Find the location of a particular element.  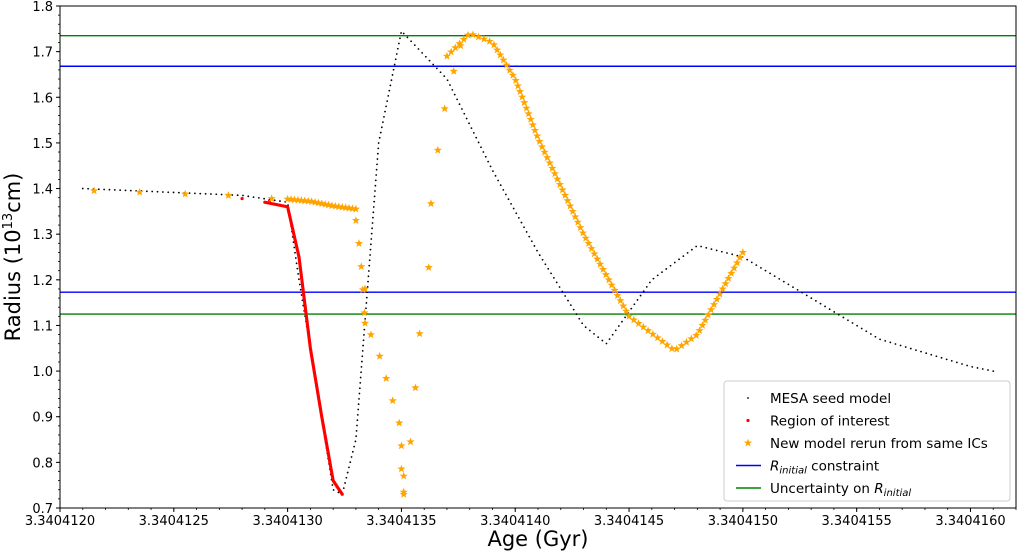

y-tick-label: 0.9 is located at coordinates (42, 418).